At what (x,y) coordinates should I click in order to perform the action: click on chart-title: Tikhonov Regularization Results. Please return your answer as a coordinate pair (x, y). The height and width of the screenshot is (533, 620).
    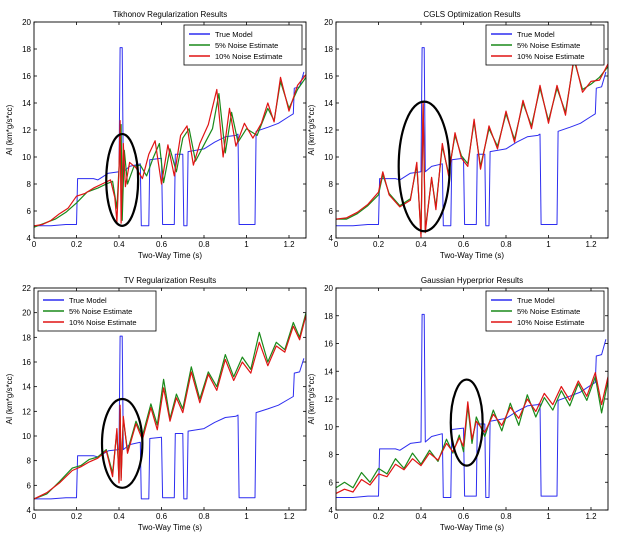
    Looking at the image, I should click on (170, 14).